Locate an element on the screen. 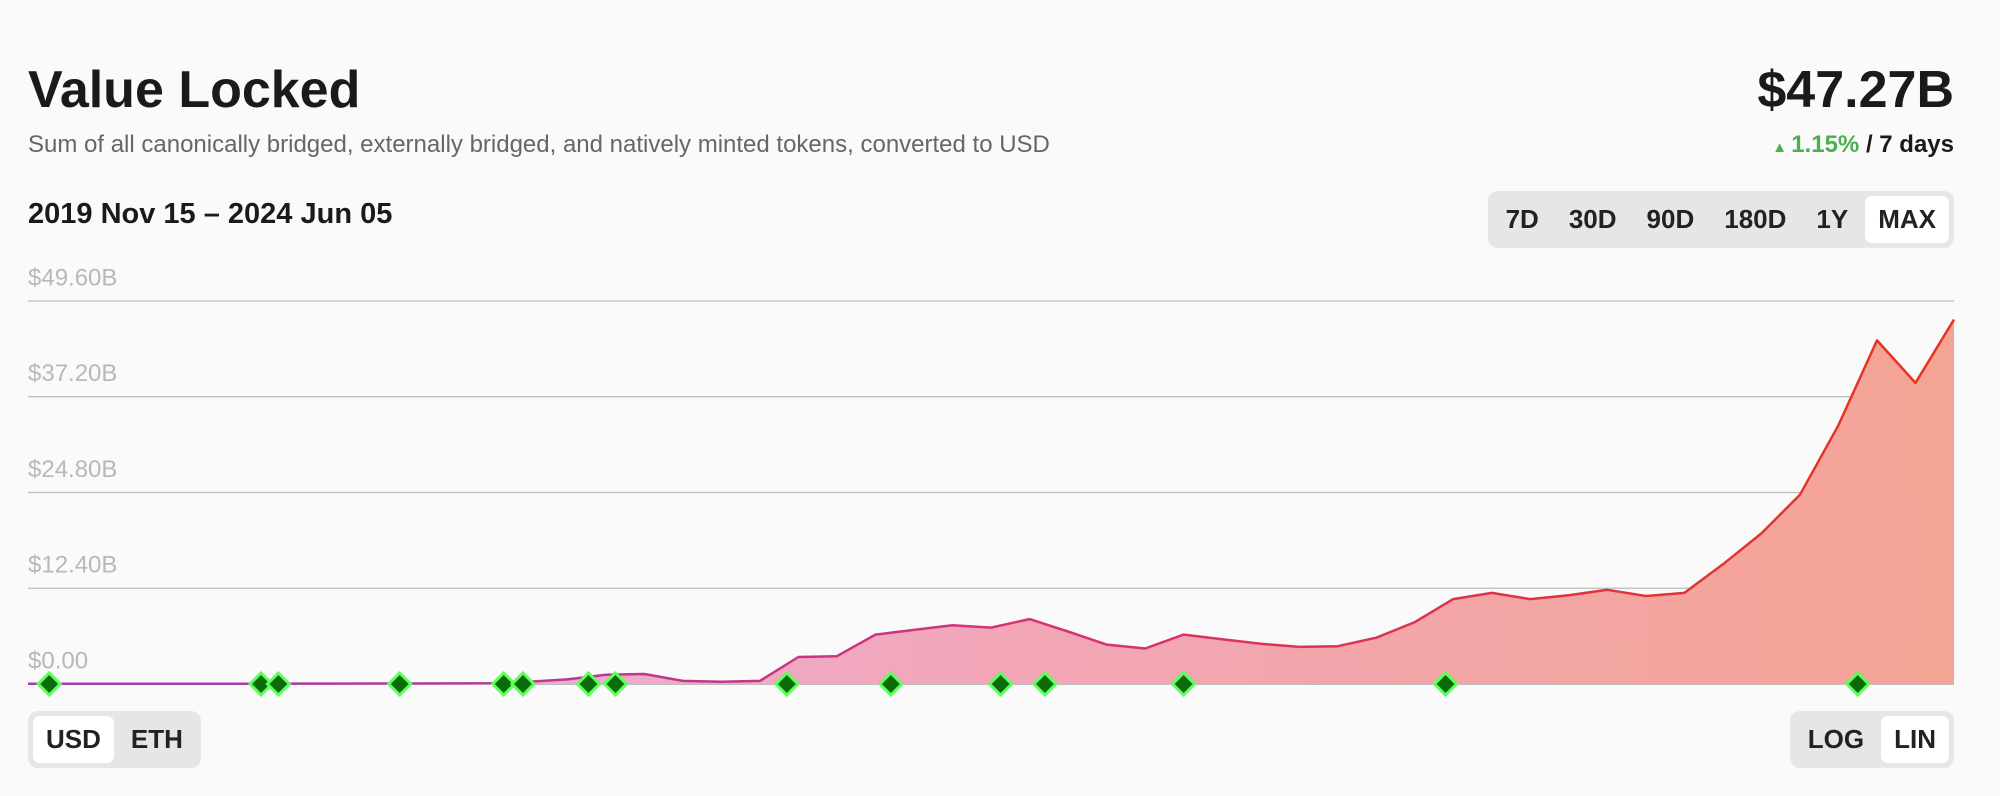 The height and width of the screenshot is (796, 2000). option-button: 7D is located at coordinates (1522, 219).